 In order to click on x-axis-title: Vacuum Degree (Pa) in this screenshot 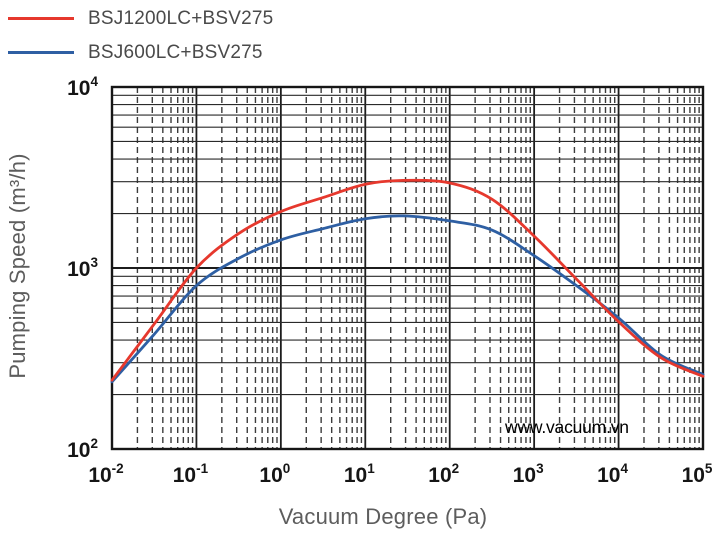, I will do `click(383, 516)`.